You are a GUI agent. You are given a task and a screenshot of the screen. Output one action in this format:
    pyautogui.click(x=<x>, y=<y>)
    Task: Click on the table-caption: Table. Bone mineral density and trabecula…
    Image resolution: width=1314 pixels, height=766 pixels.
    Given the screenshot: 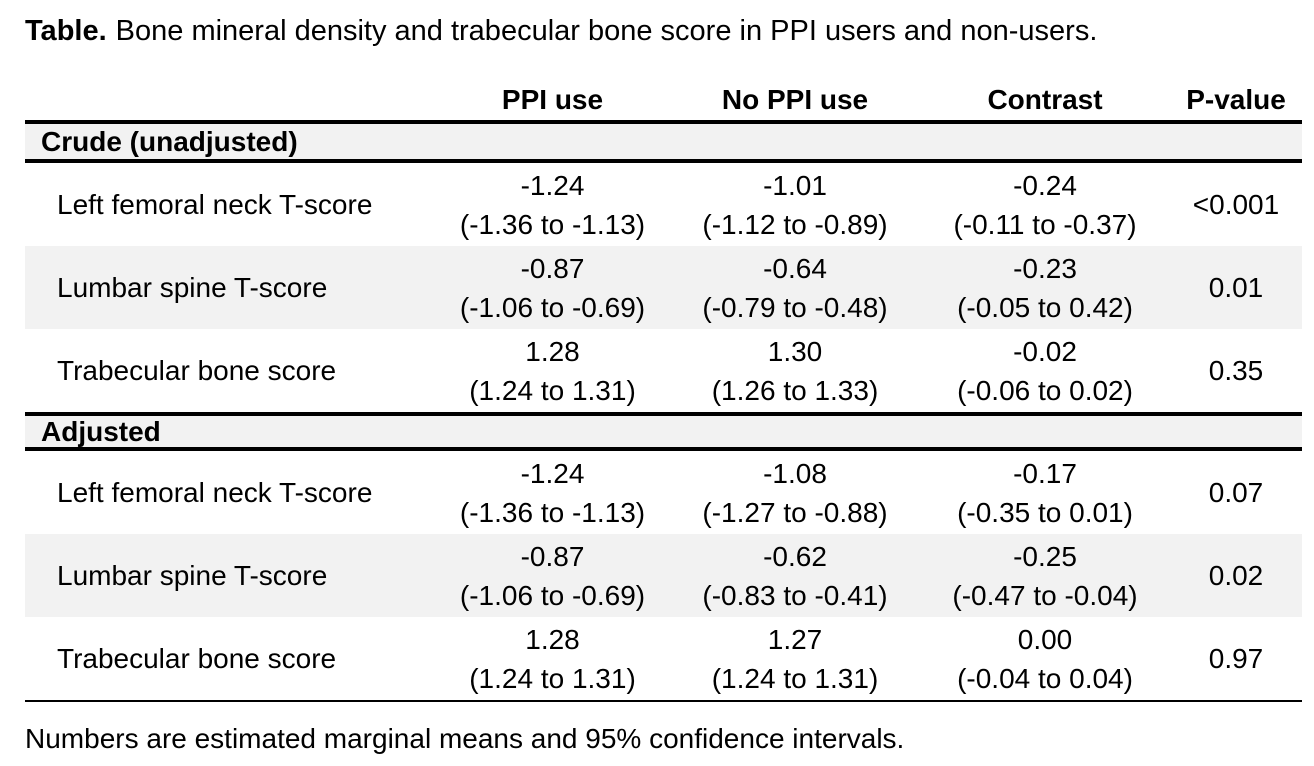 What is the action you would take?
    pyautogui.click(x=561, y=31)
    